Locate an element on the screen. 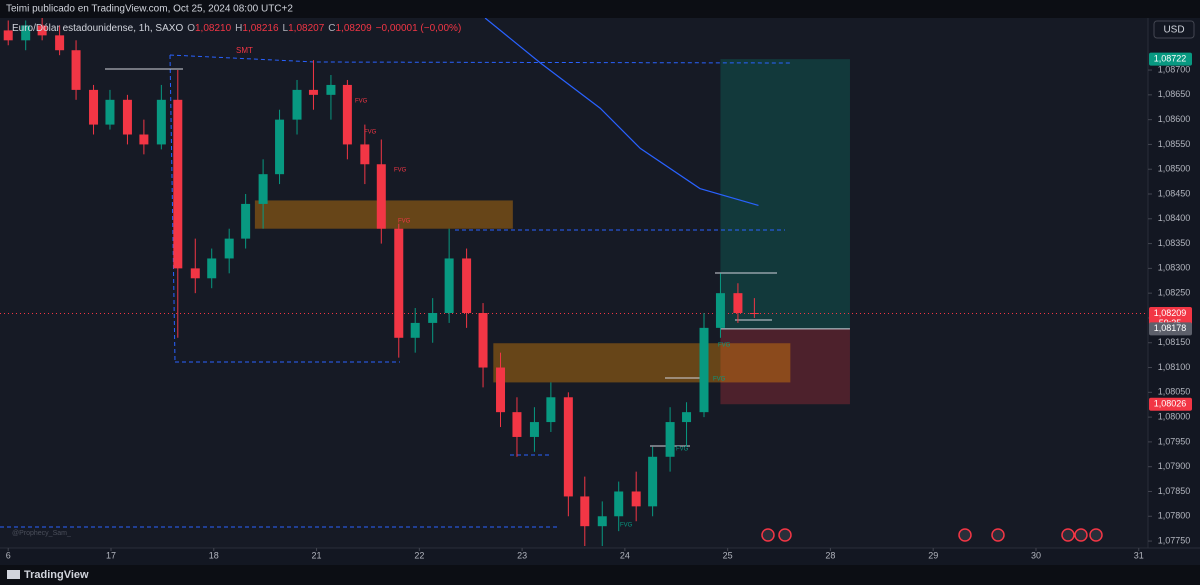 The width and height of the screenshot is (1200, 585). stop-zone is located at coordinates (785, 366).